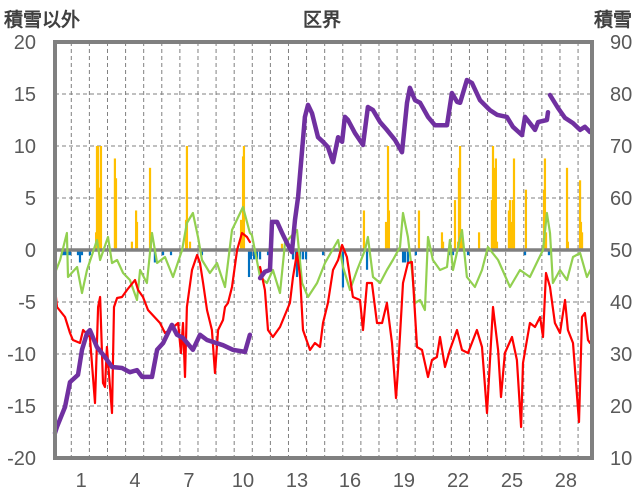  Describe the element at coordinates (621, 251) in the screenshot. I see `y2-tick-label: 50` at that location.